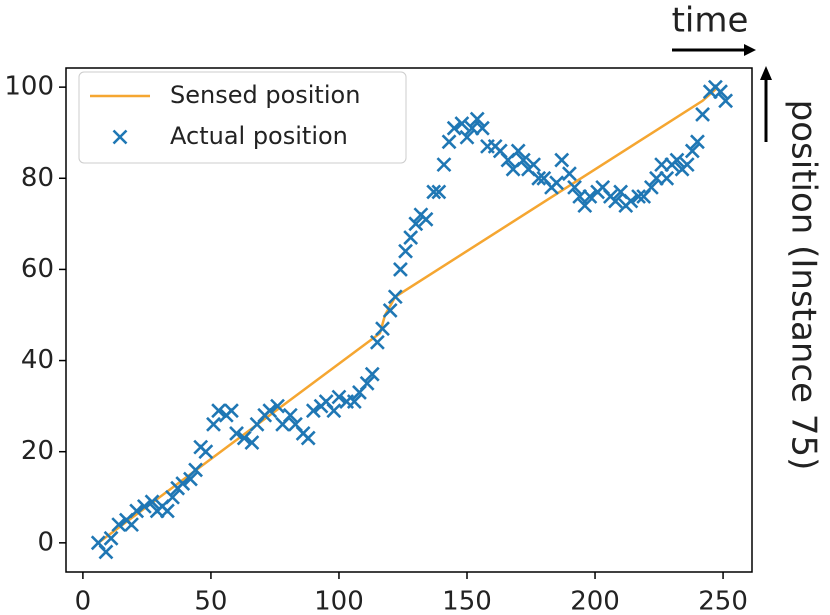 This screenshot has height=615, width=830. I want to click on y-axis-label: position (Instance 75), so click(804, 285).